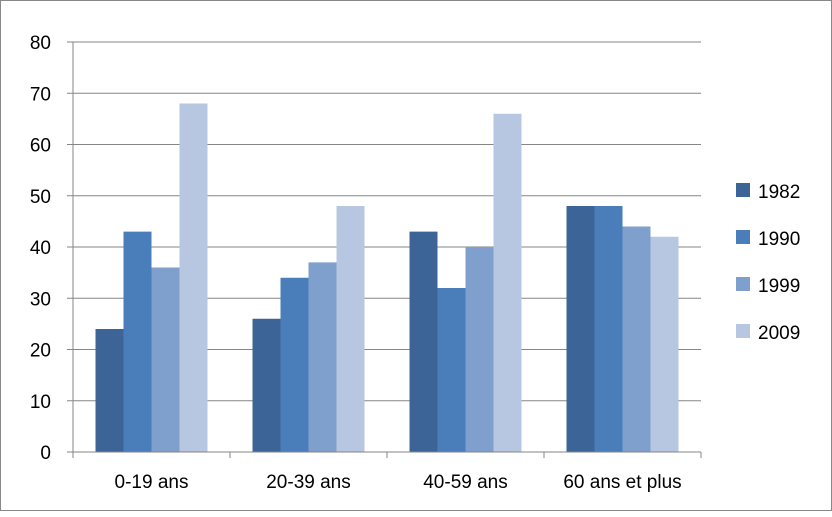 This screenshot has height=517, width=832. I want to click on bar-1982-20-39-ans, so click(266, 385).